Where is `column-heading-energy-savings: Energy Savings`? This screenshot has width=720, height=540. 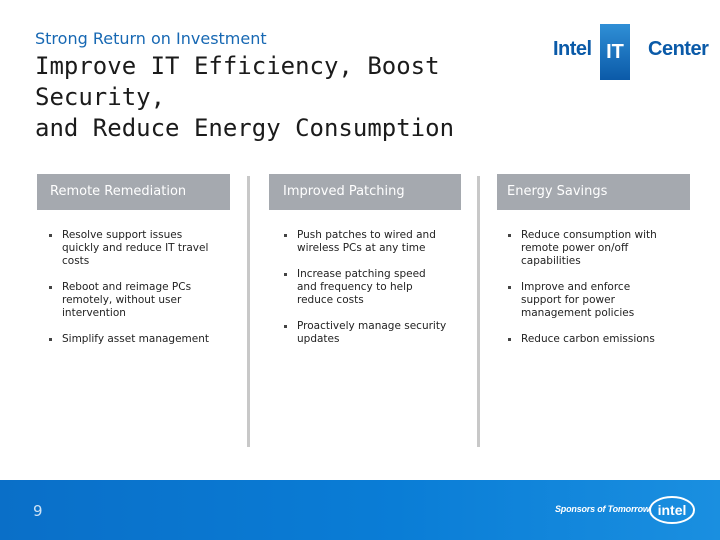
column-heading-energy-savings: Energy Savings is located at coordinates (593, 192).